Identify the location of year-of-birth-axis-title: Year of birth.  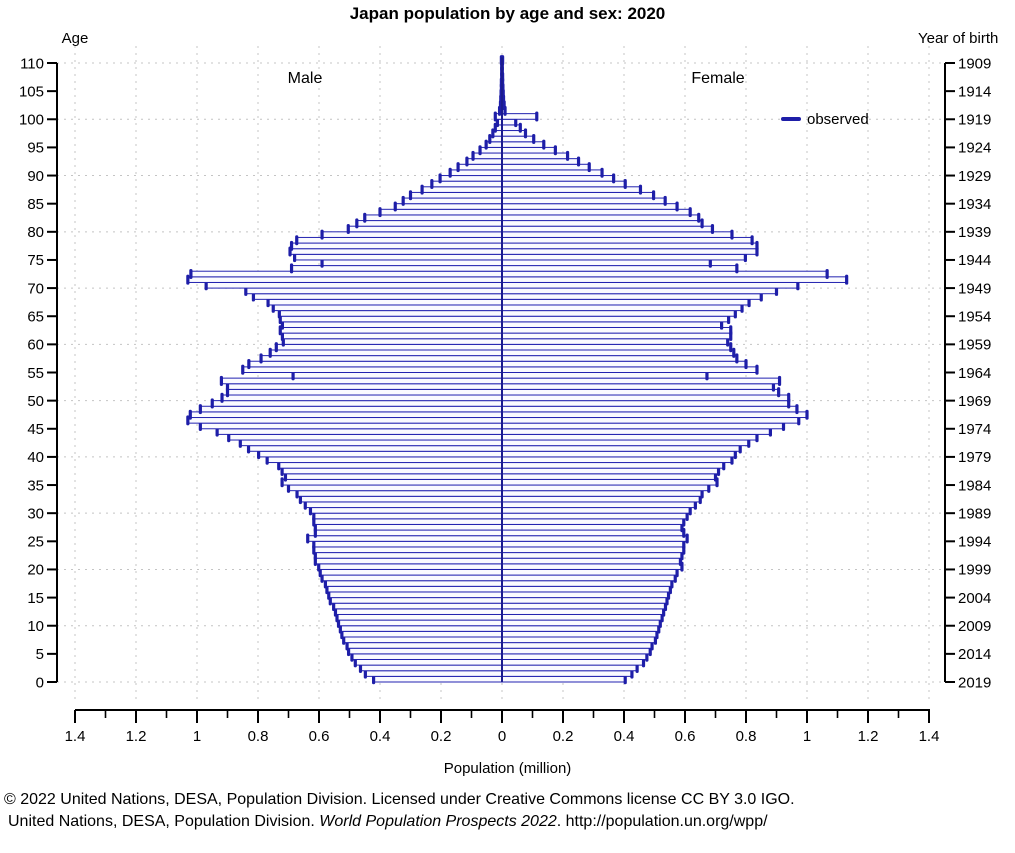
(958, 38).